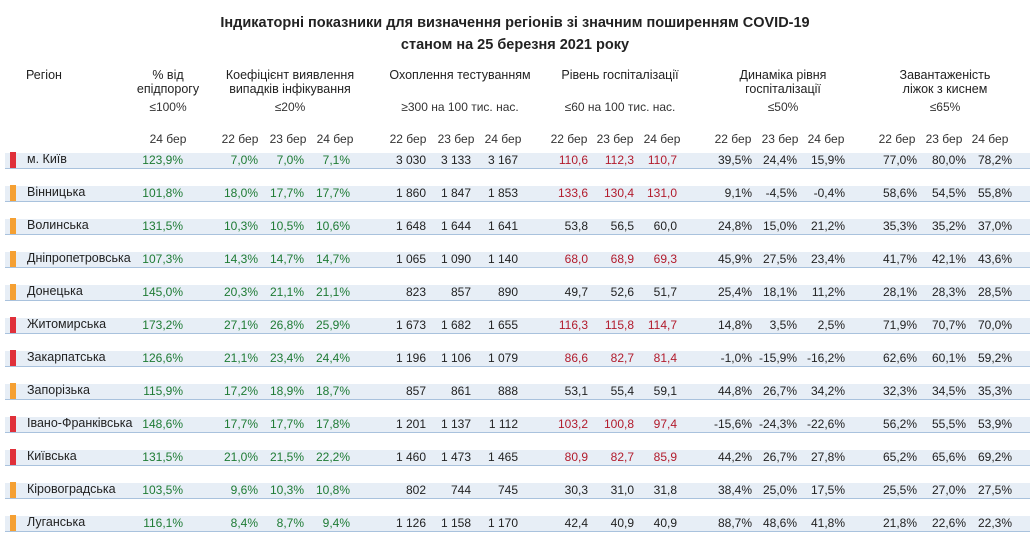  What do you see at coordinates (945, 89) in the screenshot?
I see `header-beds-line2: ліжок з киснем` at bounding box center [945, 89].